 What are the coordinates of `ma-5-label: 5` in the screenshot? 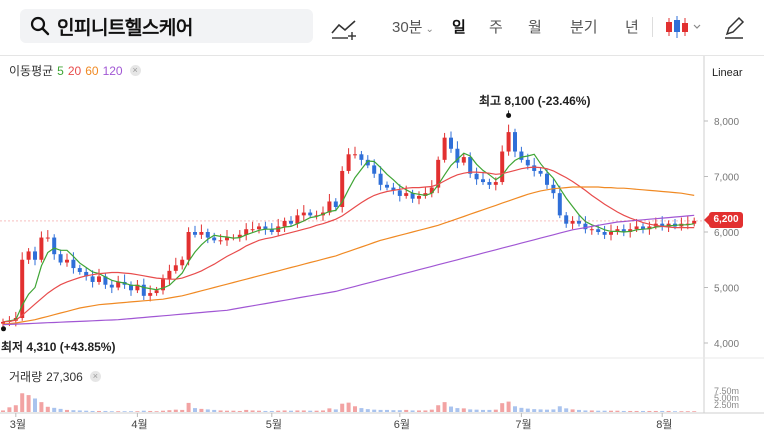 It's located at (60, 70).